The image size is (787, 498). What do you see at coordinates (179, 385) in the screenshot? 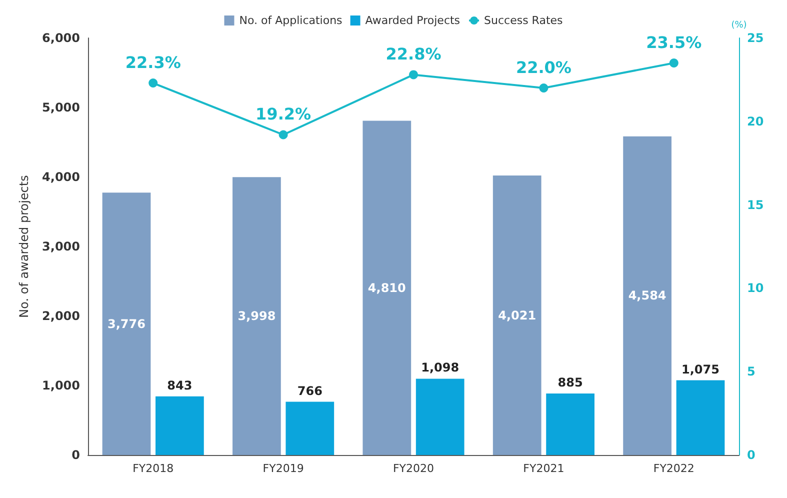
I see `data-label: 843` at bounding box center [179, 385].